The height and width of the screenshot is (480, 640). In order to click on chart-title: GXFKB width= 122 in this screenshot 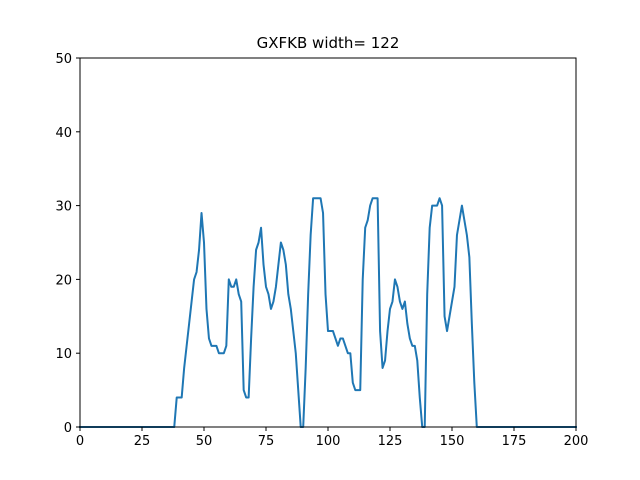, I will do `click(328, 43)`.